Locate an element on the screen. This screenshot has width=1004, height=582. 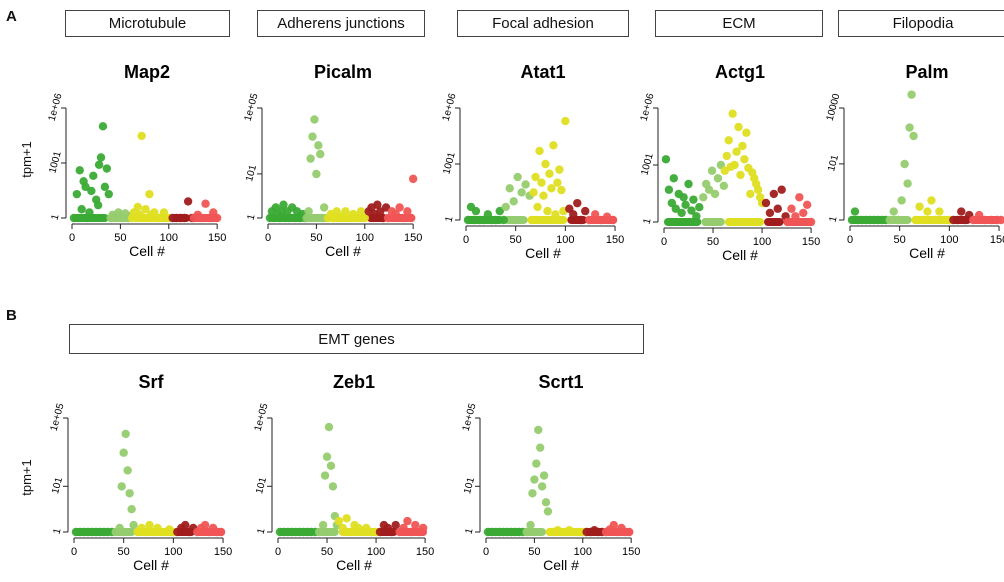
category-box-microtubule: Microtubule is located at coordinates (147, 23).